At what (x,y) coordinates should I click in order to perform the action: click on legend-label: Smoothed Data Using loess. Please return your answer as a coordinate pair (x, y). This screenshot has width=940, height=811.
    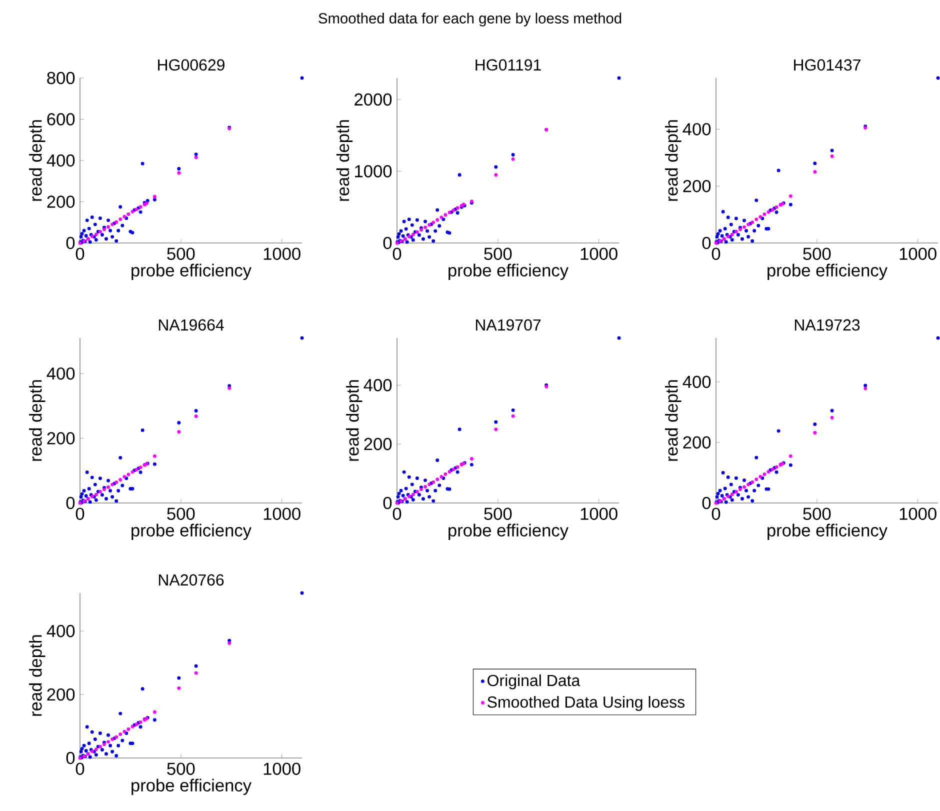
    Looking at the image, I should click on (586, 703).